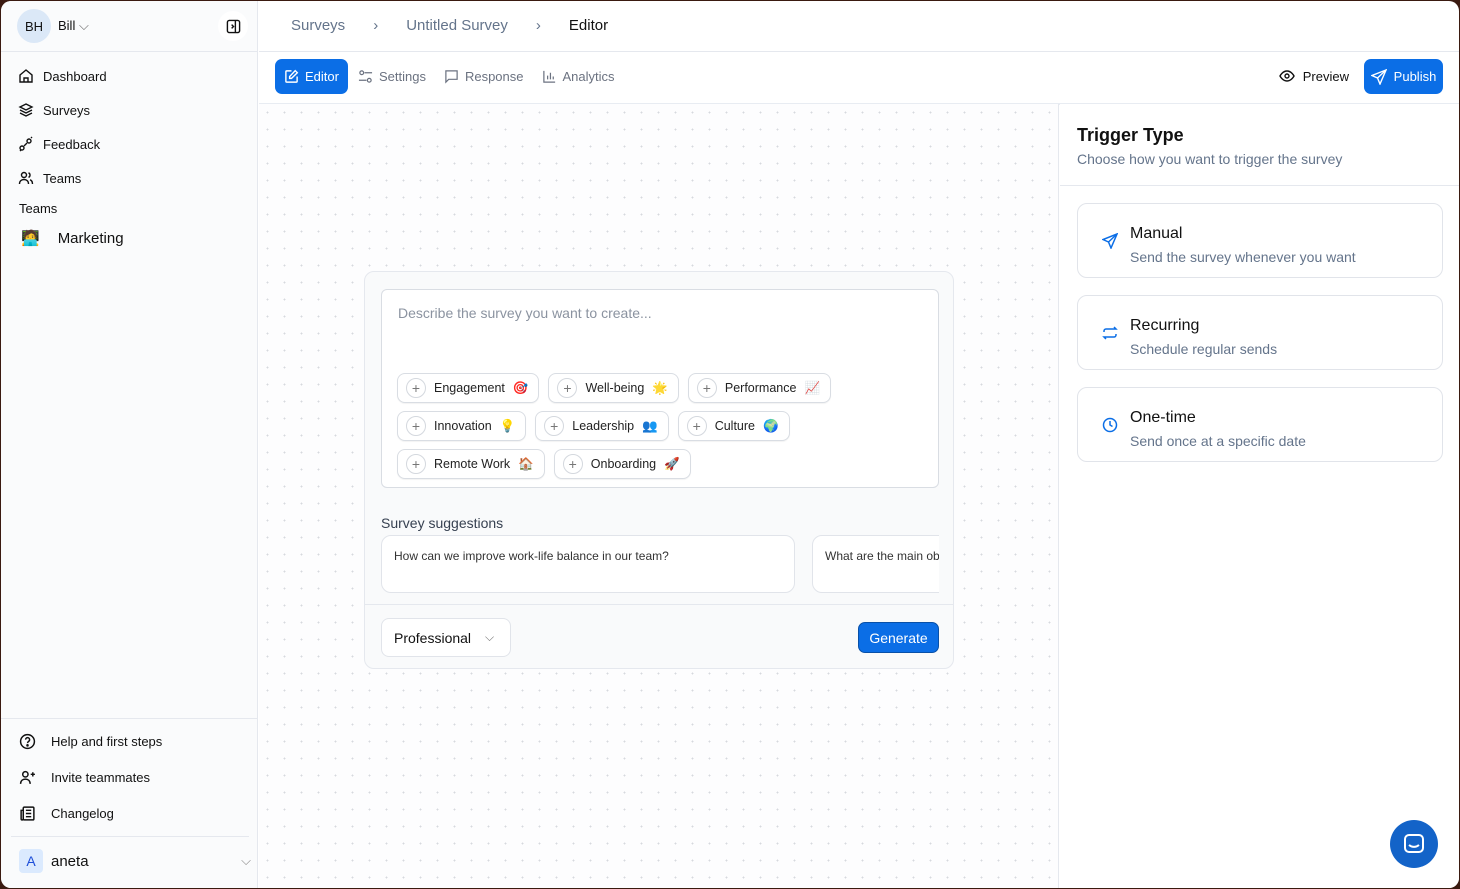 This screenshot has height=889, width=1460. What do you see at coordinates (34, 26) in the screenshot?
I see `avatar: BH` at bounding box center [34, 26].